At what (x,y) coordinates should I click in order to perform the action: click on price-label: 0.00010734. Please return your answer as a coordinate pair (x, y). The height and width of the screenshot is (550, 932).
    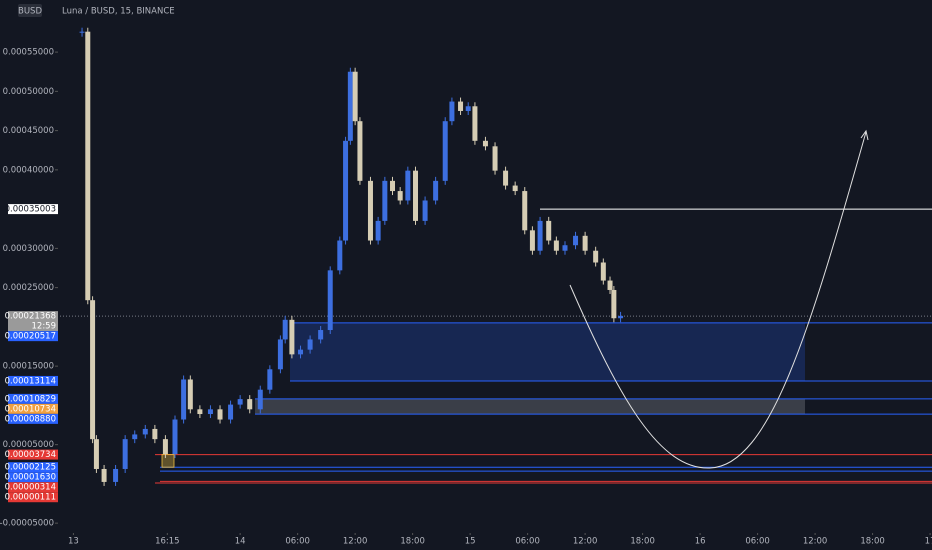
    Looking at the image, I should click on (30, 409).